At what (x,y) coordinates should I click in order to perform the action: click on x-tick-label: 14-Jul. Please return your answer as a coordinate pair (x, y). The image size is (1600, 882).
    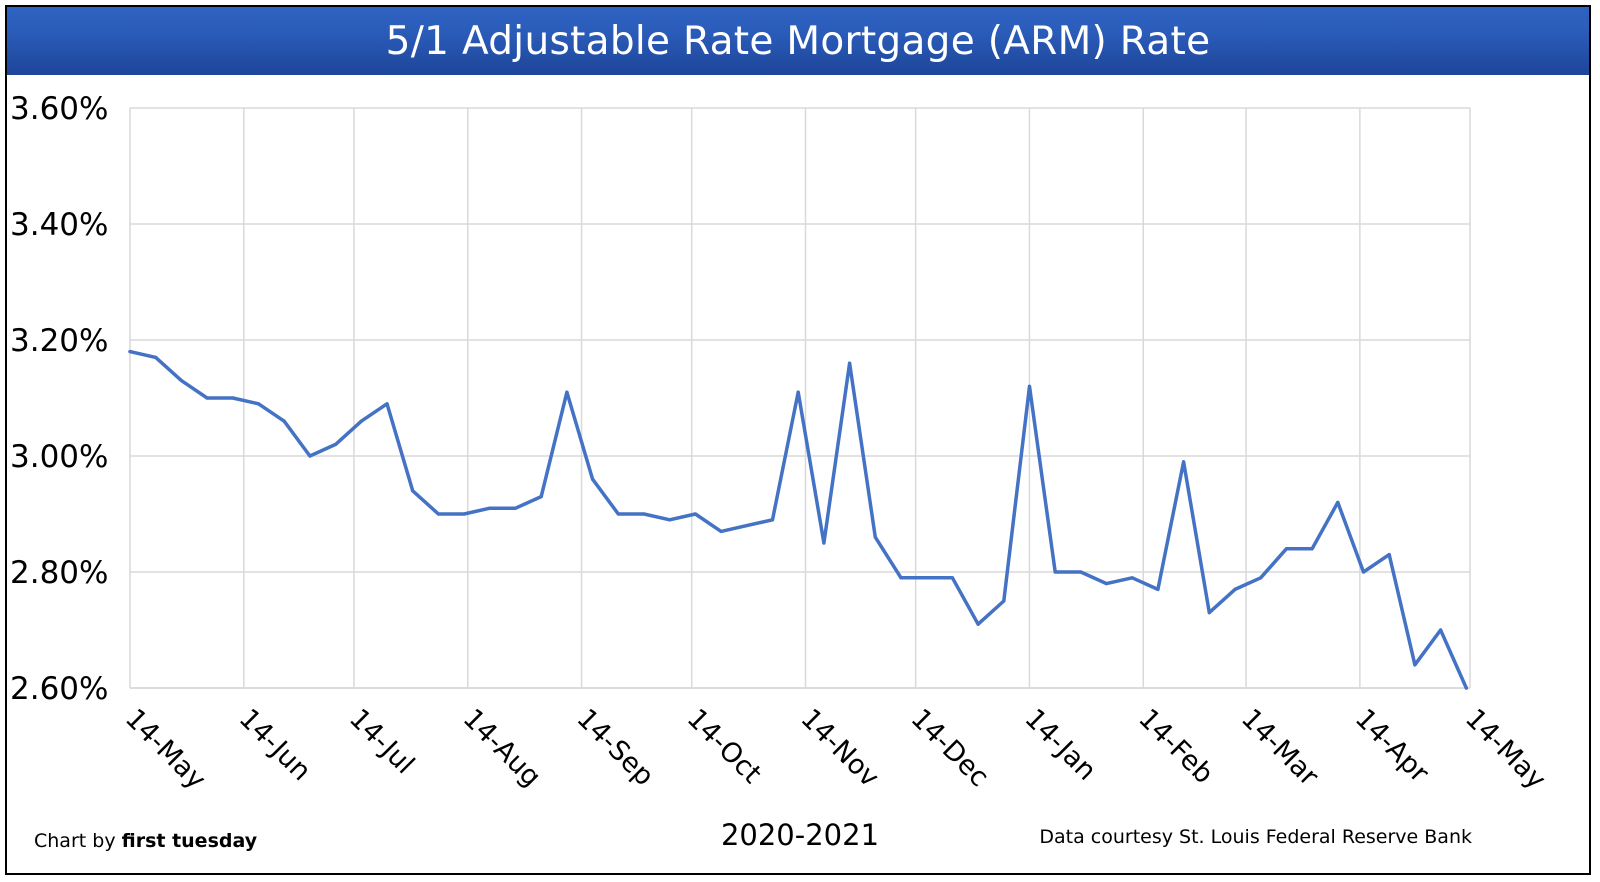
    Looking at the image, I should click on (381, 741).